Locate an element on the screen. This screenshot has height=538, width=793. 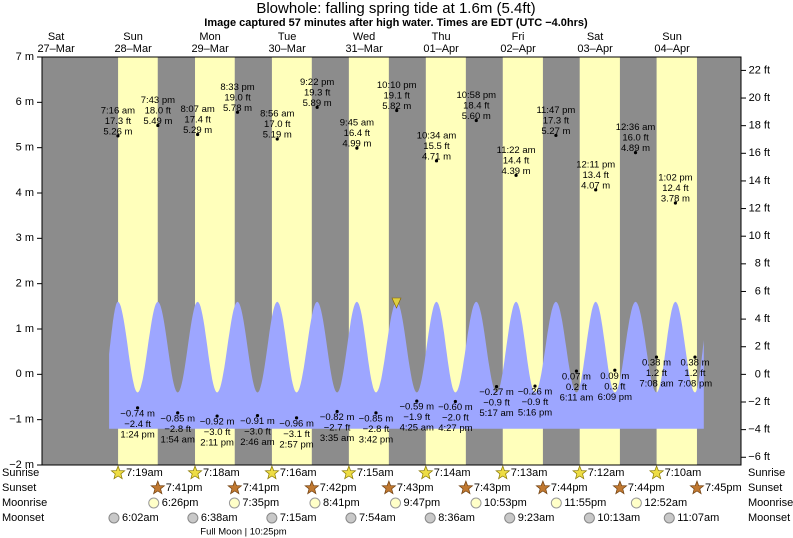
tide-label: −2.4 ft is located at coordinates (137, 424).